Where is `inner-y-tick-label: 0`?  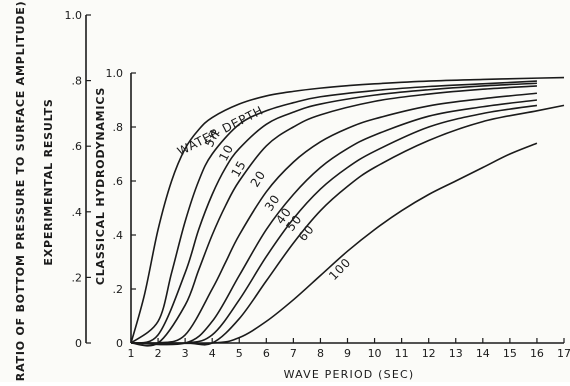 inner-y-tick-label: 0 is located at coordinates (119, 343).